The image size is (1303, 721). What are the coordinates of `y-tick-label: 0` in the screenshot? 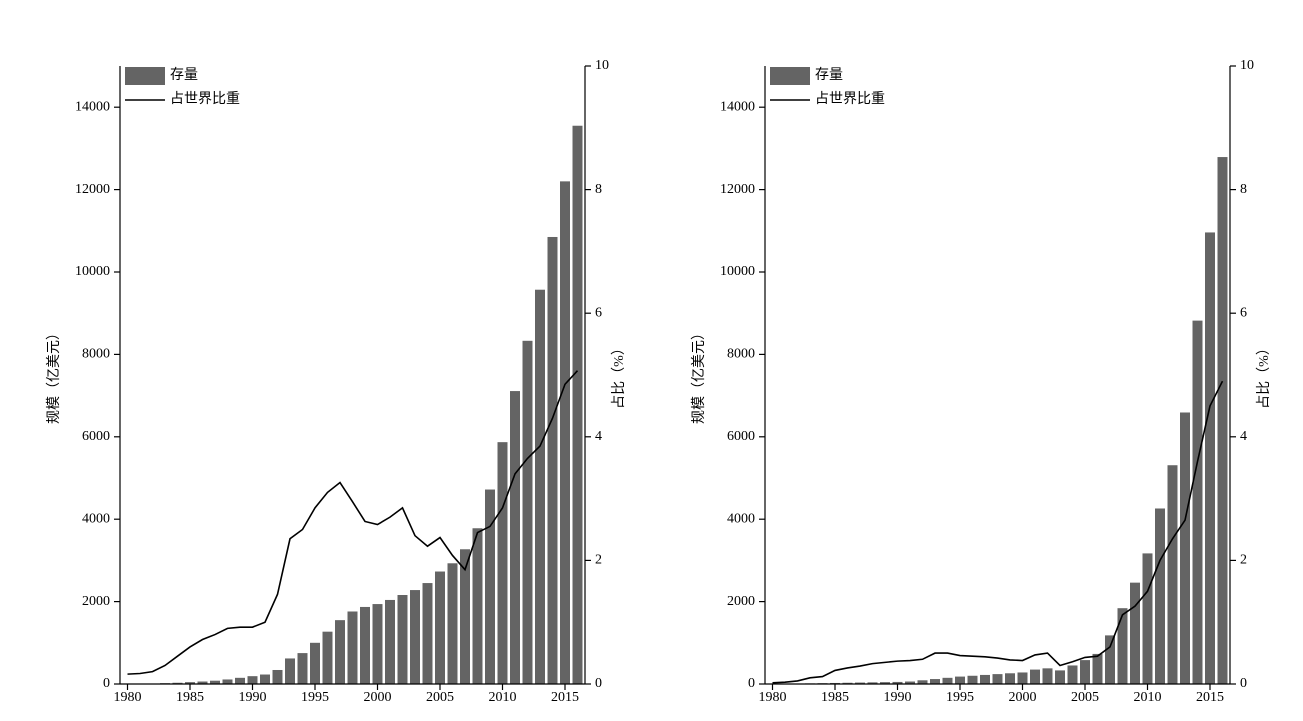 It's located at (751, 683).